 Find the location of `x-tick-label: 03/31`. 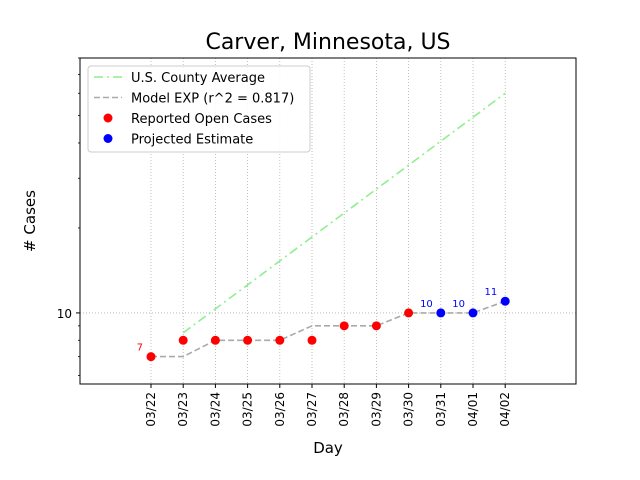

x-tick-label: 03/31 is located at coordinates (441, 409).